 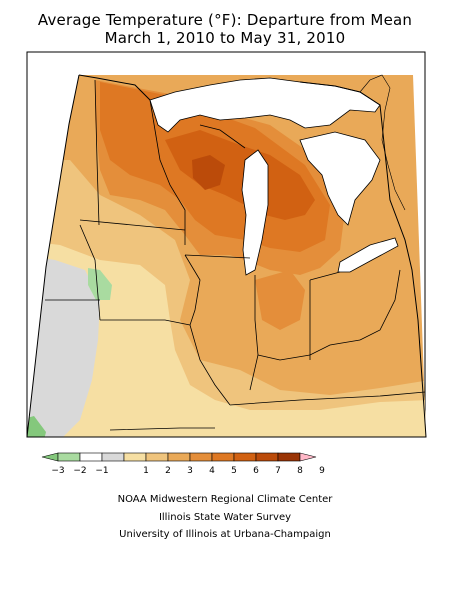 I want to click on band-4-5-indiana, so click(x=280, y=300).